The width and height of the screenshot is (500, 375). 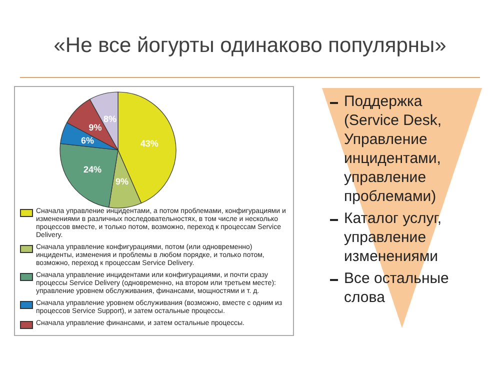 I want to click on data-label: 24%, so click(x=93, y=169).